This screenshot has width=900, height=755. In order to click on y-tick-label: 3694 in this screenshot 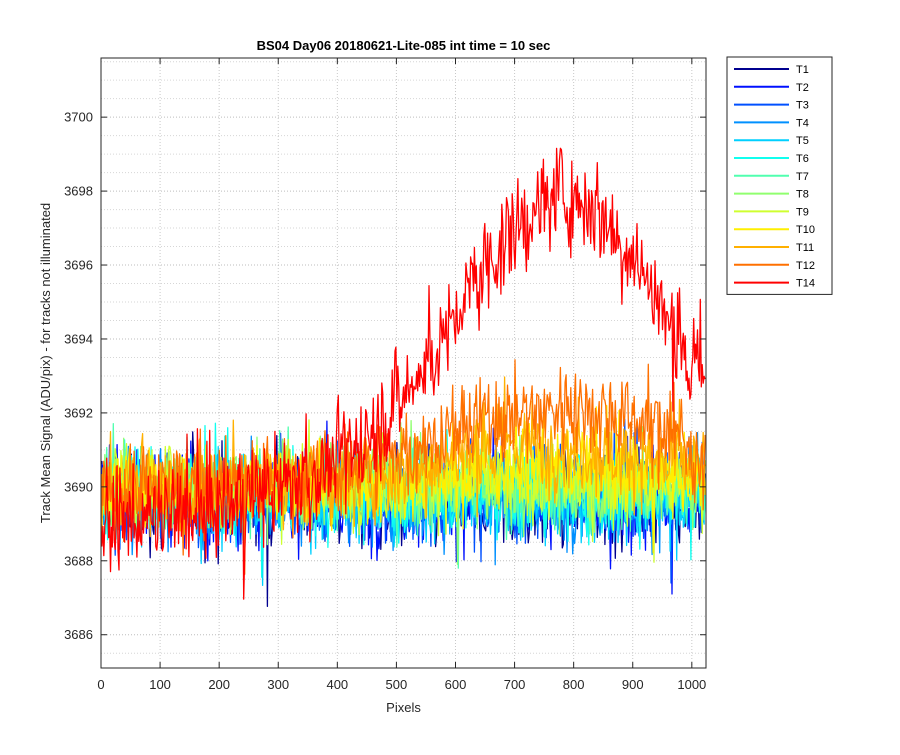, I will do `click(78, 338)`.